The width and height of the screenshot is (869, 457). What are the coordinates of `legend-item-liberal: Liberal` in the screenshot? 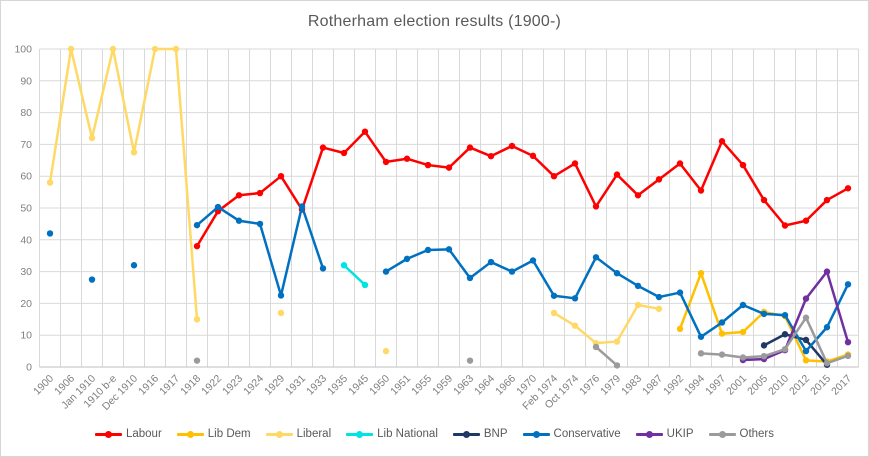 It's located at (298, 434).